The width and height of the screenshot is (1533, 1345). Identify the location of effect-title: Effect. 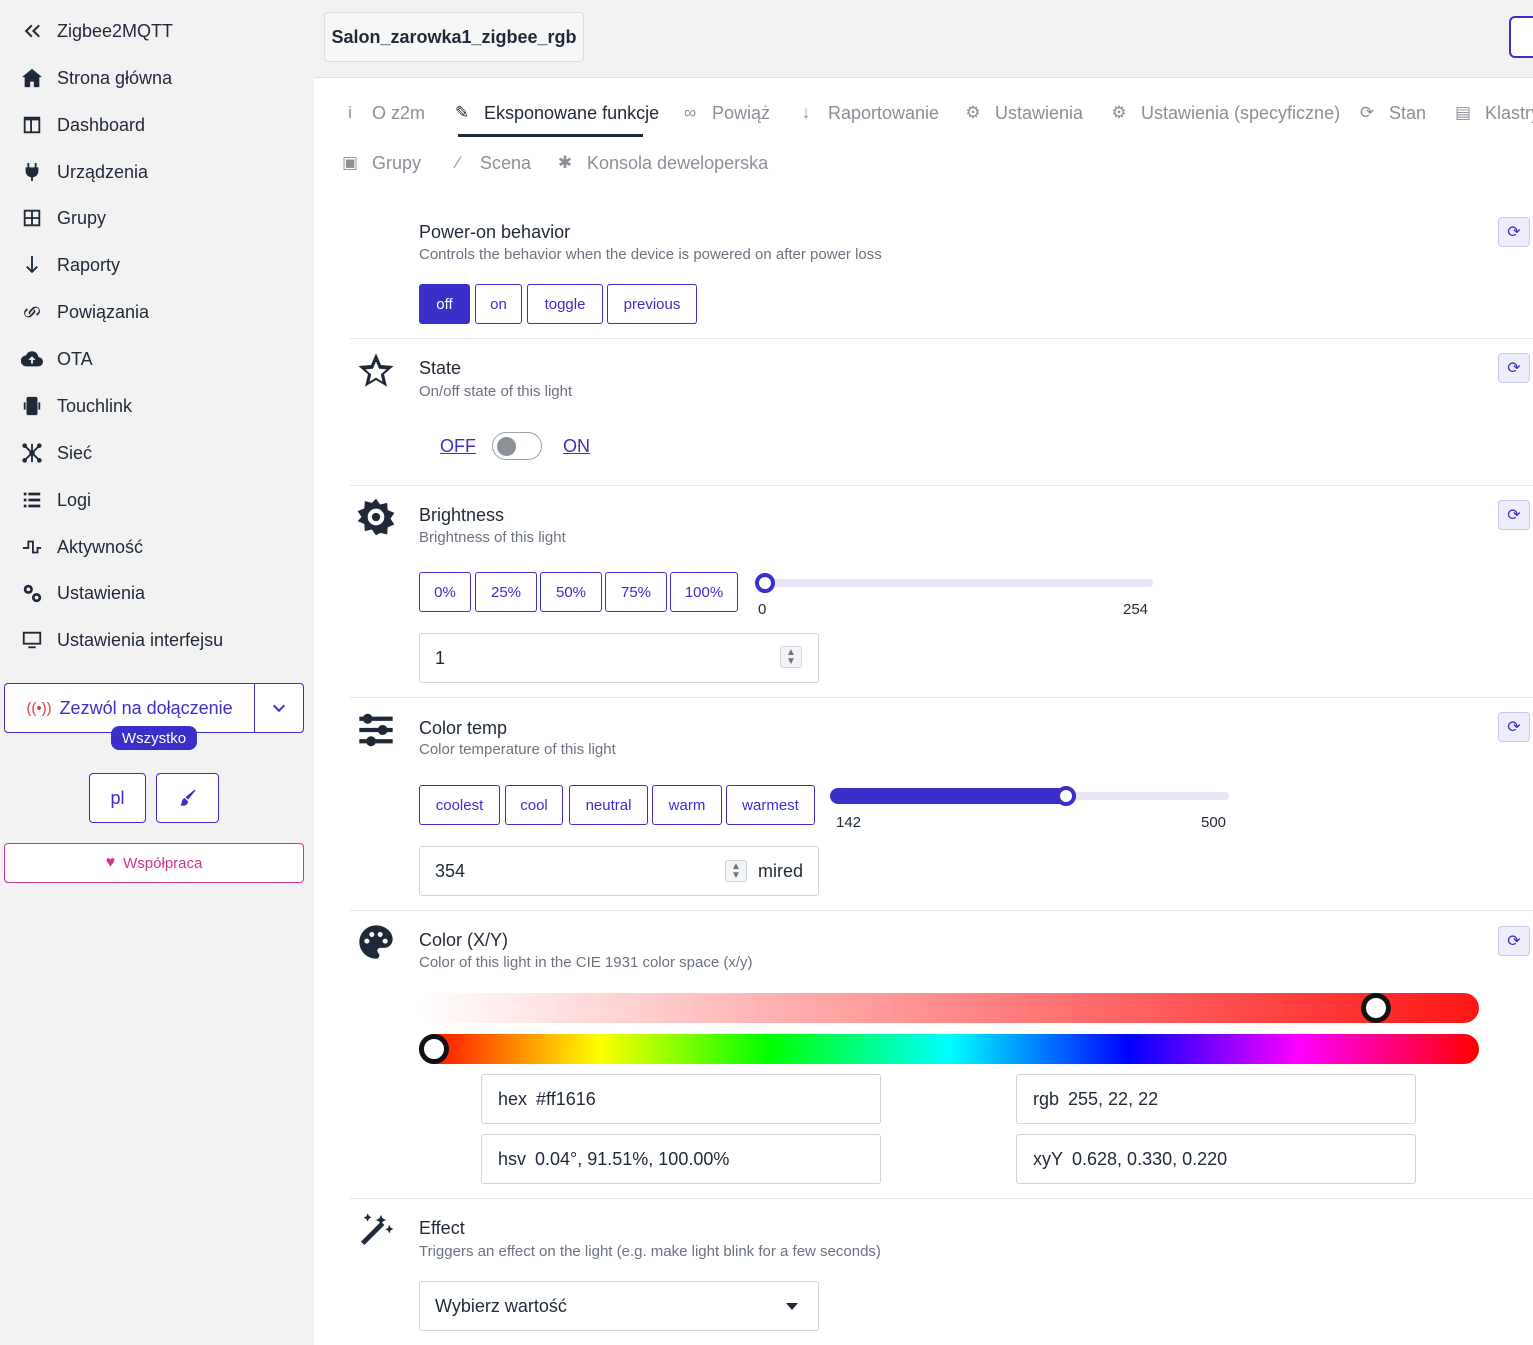
(442, 1228).